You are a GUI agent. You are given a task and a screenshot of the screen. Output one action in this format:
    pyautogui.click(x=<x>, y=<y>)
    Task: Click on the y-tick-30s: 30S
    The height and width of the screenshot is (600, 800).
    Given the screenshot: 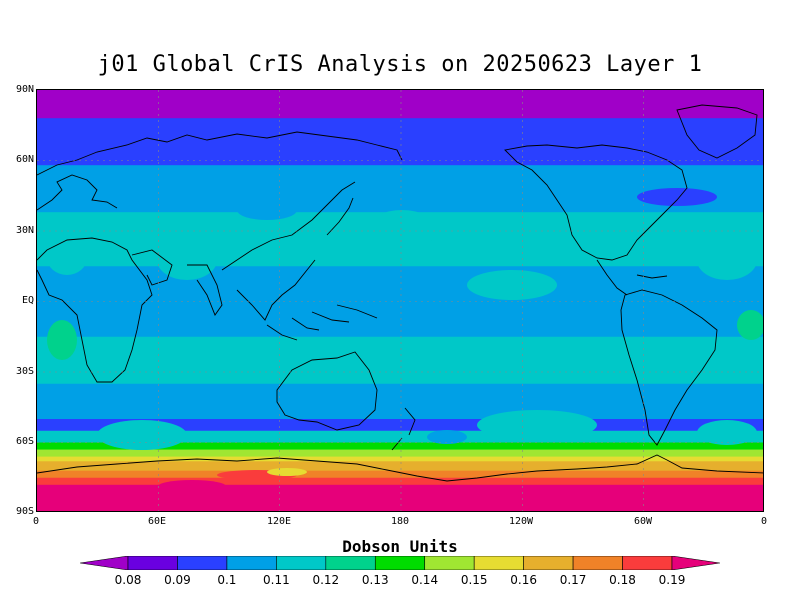 What is the action you would take?
    pyautogui.click(x=24, y=371)
    